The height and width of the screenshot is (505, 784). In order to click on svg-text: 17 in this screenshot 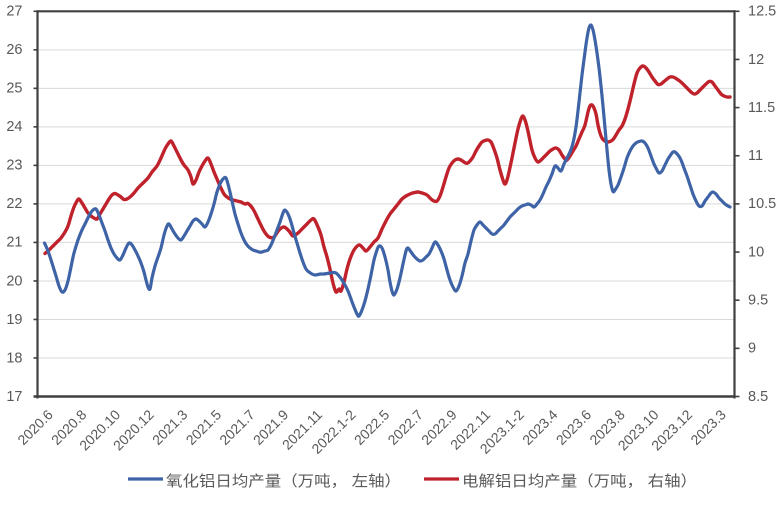, I will do `click(14, 397)`.